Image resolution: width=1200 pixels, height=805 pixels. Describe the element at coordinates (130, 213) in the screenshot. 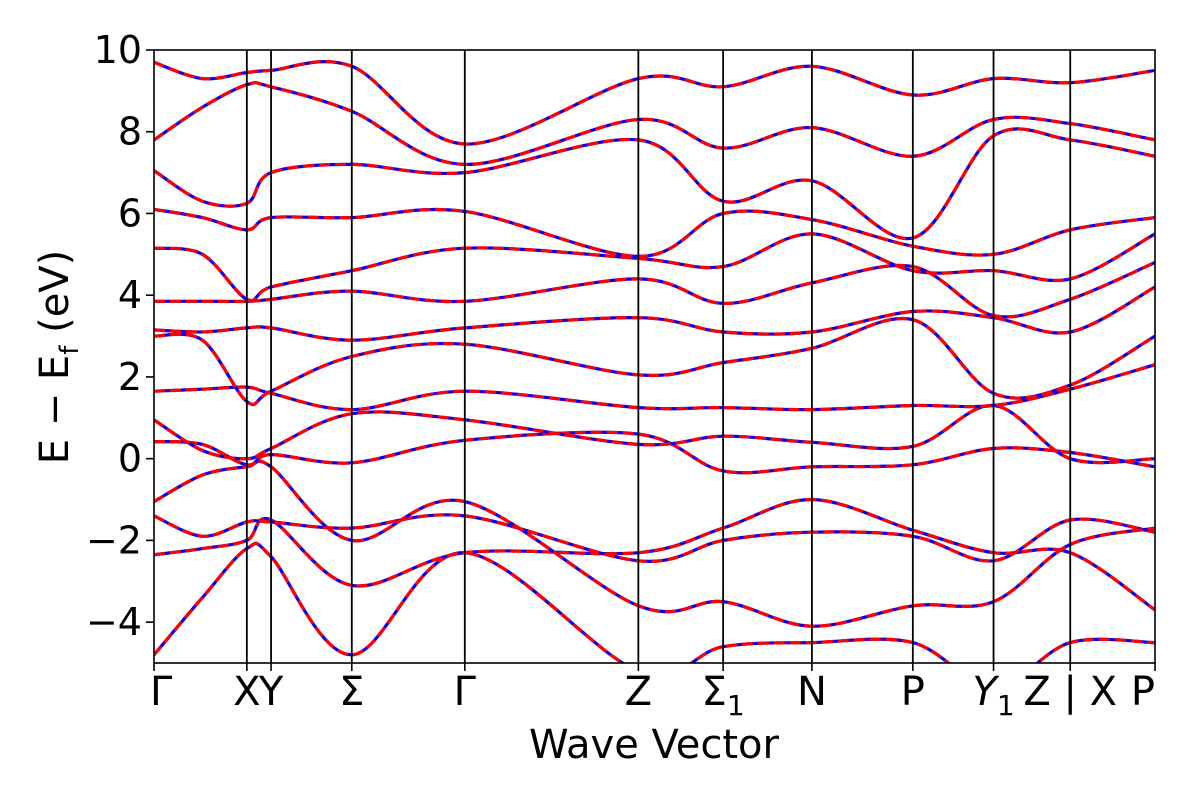

I see `y-tick-label: 6` at that location.